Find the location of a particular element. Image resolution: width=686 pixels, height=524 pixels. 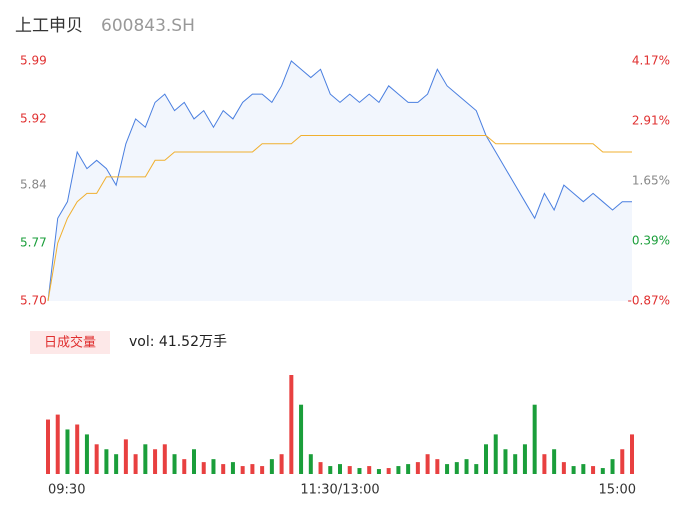

volume-tab is located at coordinates (70, 342).